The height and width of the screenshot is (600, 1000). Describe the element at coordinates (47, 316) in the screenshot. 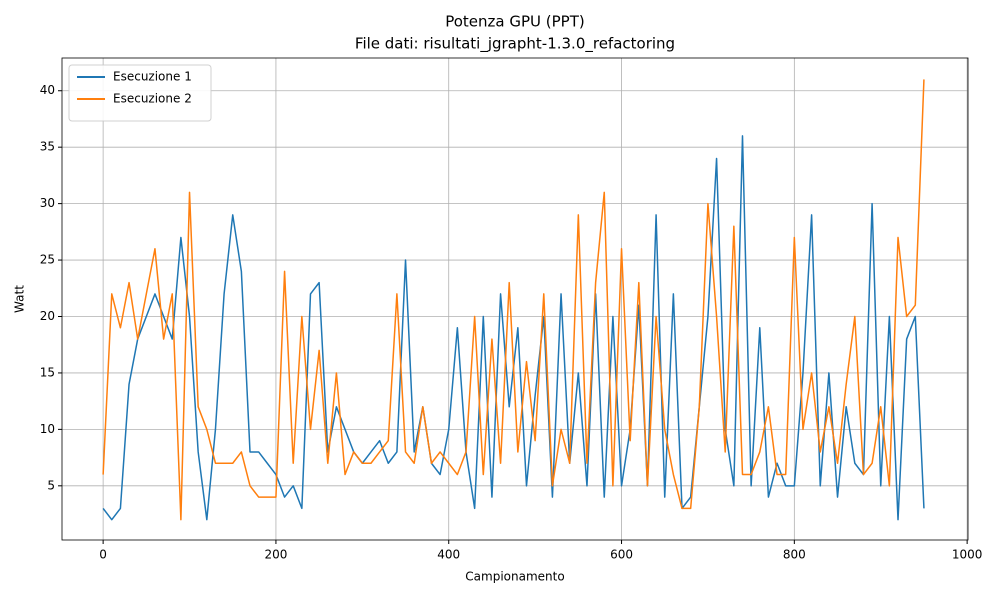

I see `y-tick-label: 20` at that location.